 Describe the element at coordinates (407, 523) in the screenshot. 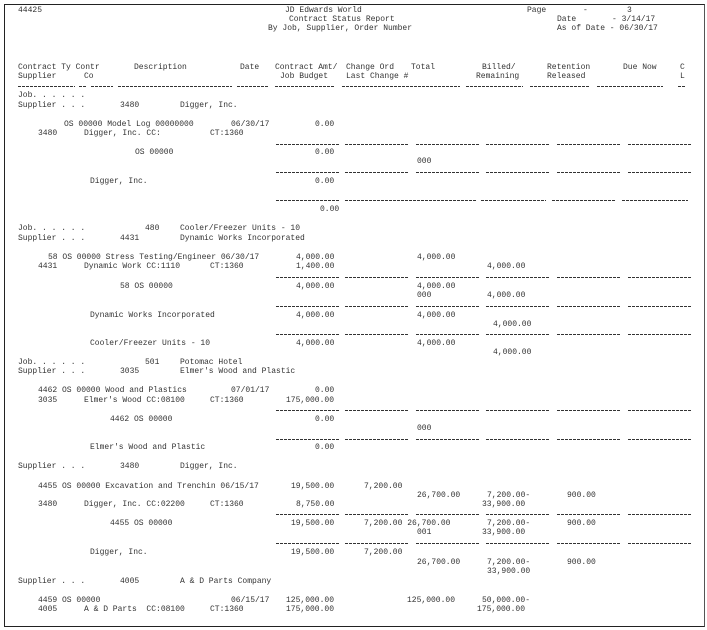

I see `report-cell: 7,200.00 26,700.00` at that location.